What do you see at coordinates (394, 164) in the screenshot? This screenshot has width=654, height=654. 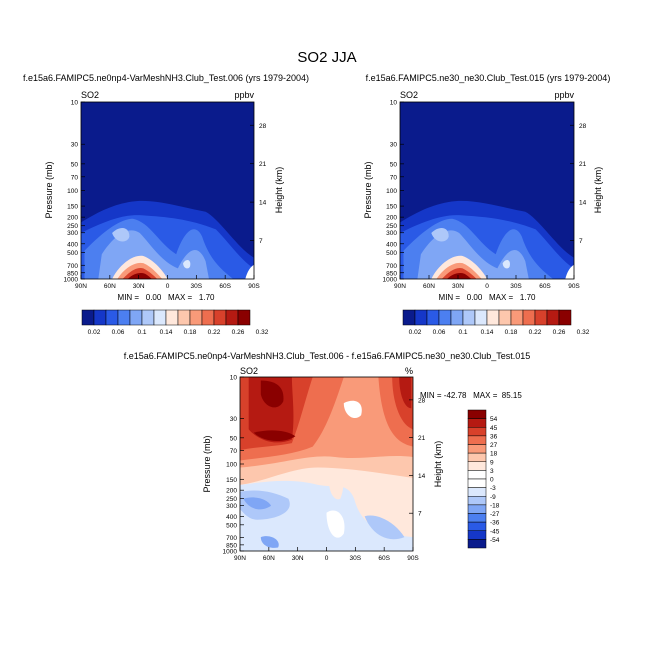 I see `y-tick-label: 50` at bounding box center [394, 164].